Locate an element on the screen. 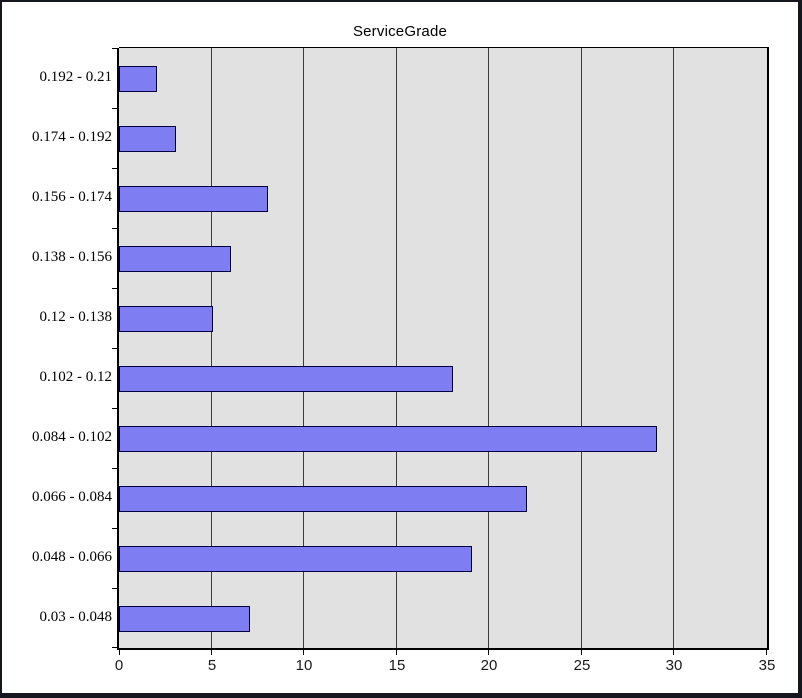 The image size is (802, 698). y-axis-label: 0.174 - 0.192 is located at coordinates (72, 137).